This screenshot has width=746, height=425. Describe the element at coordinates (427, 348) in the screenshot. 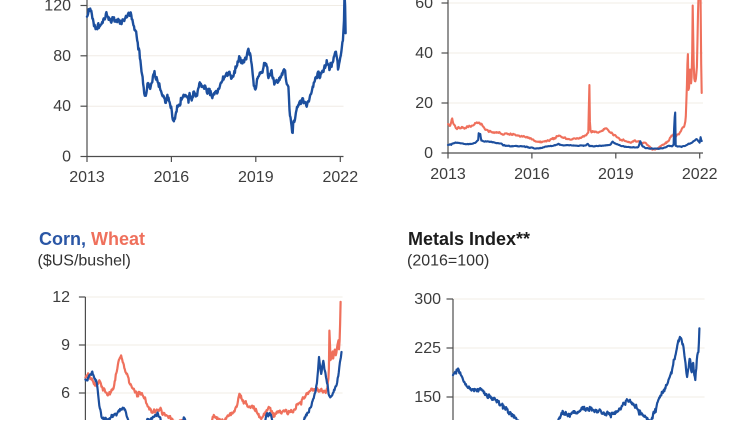

I see `svg-text: 225` at that location.